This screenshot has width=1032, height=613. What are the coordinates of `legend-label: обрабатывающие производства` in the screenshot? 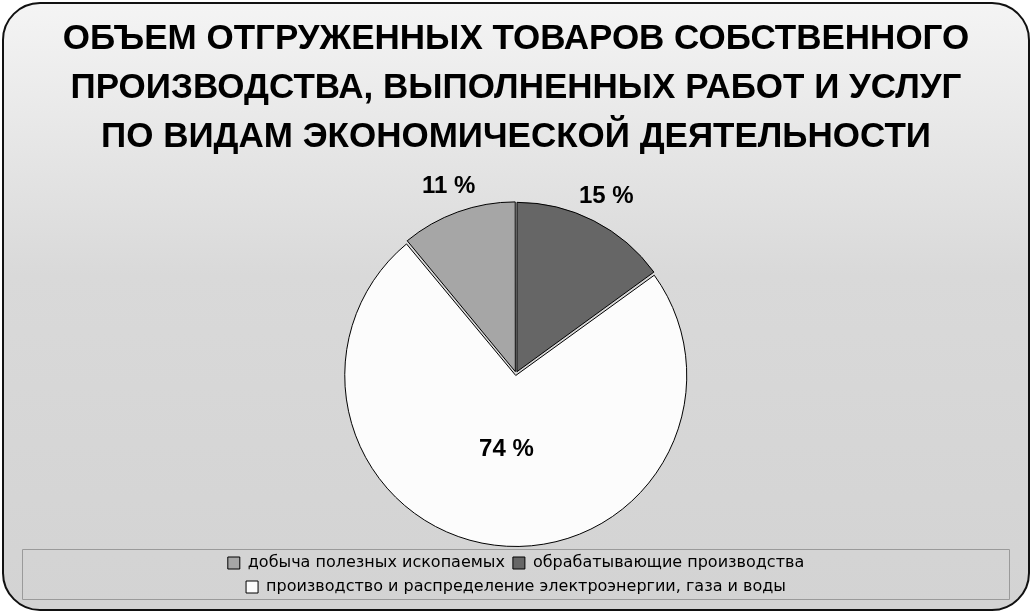 It's located at (668, 562).